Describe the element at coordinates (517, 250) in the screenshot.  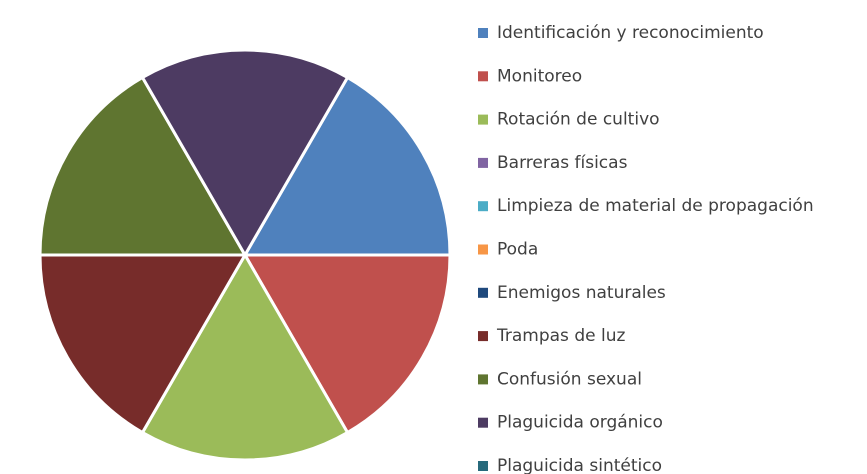
I see `legend-label: Poda` at that location.